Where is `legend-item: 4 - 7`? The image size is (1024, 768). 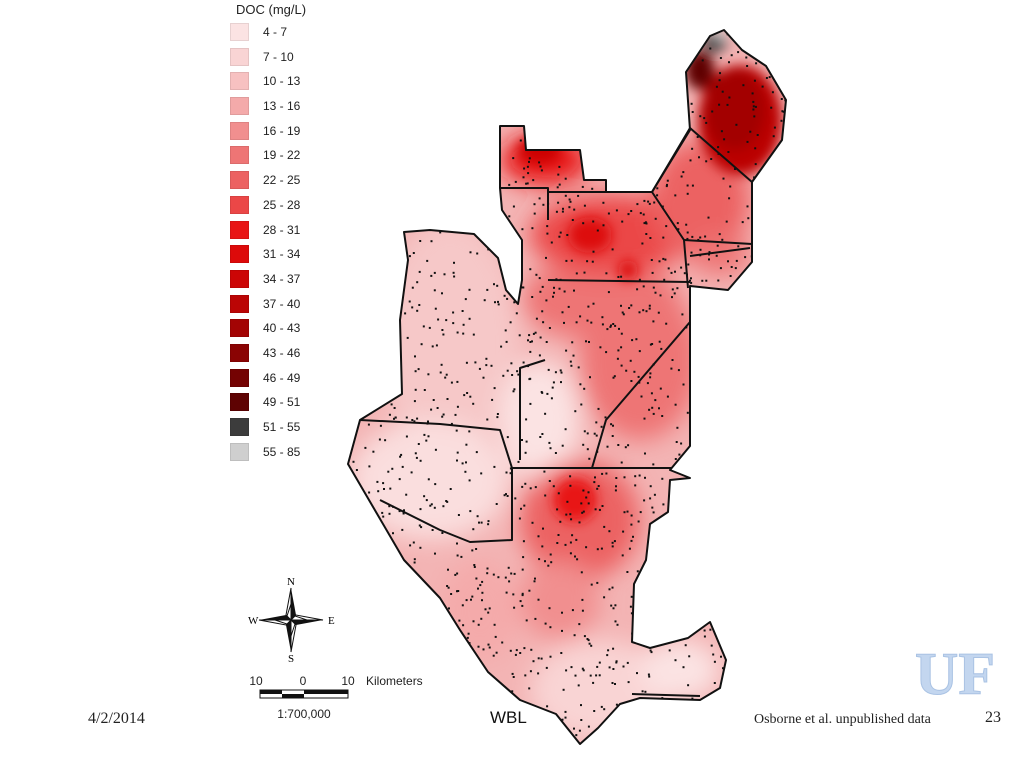
legend-item: 4 - 7 is located at coordinates (290, 35).